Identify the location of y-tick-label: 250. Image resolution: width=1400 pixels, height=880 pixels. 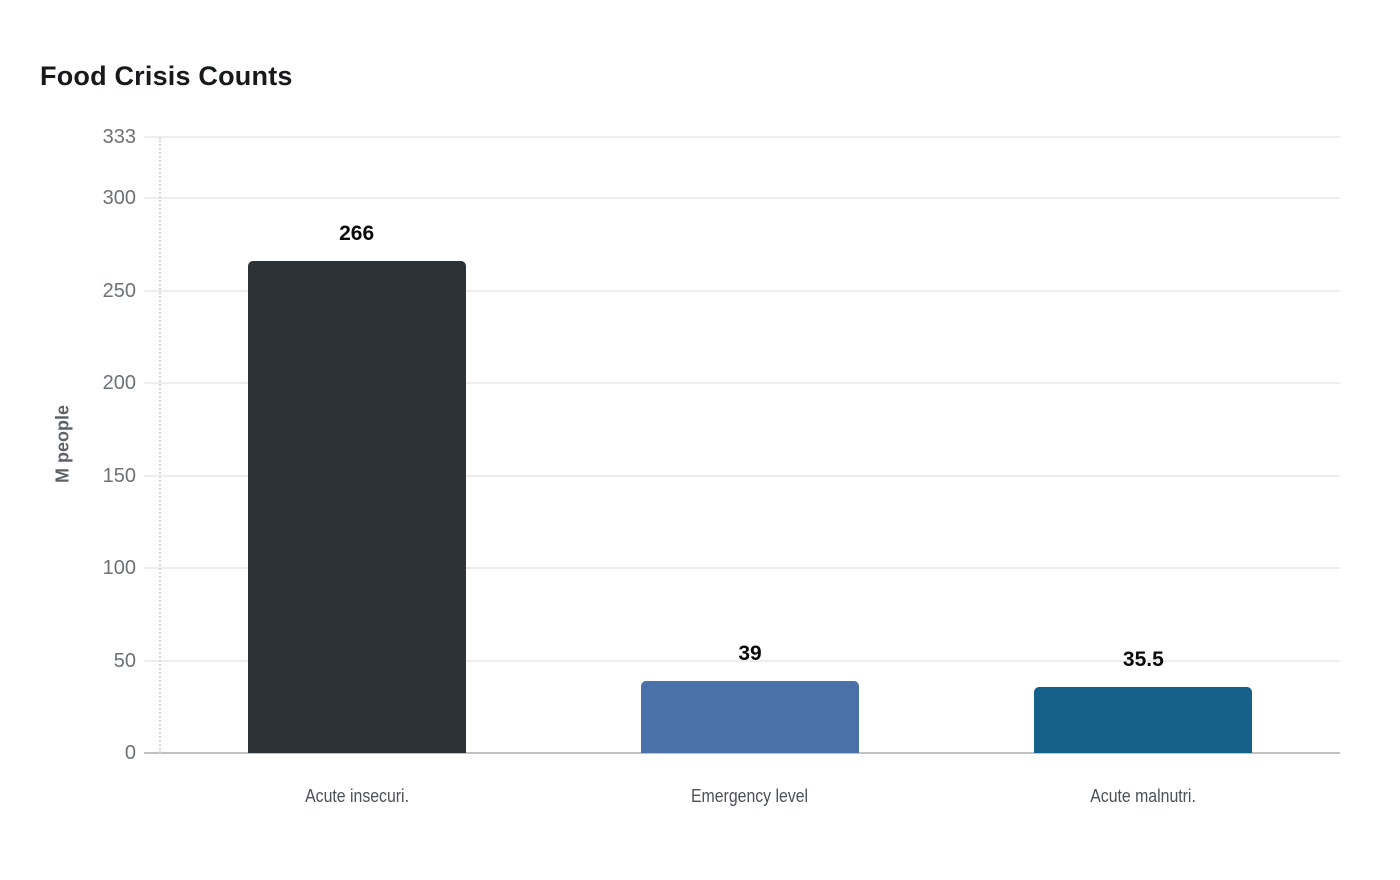
(119, 290).